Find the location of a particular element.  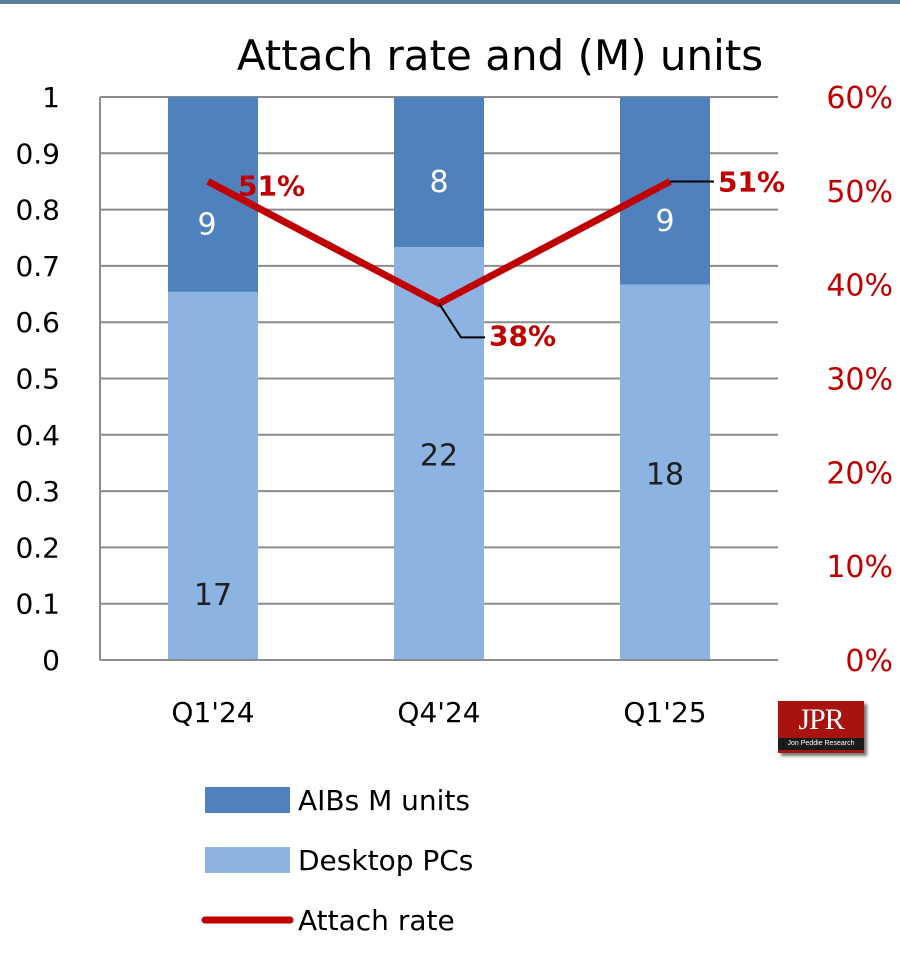

attach-rate-leader-line is located at coordinates (461, 320).